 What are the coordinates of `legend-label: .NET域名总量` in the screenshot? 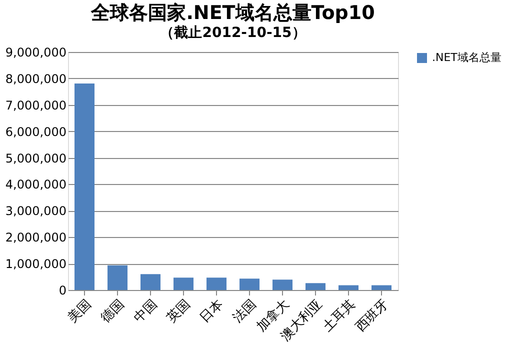 It's located at (467, 57).